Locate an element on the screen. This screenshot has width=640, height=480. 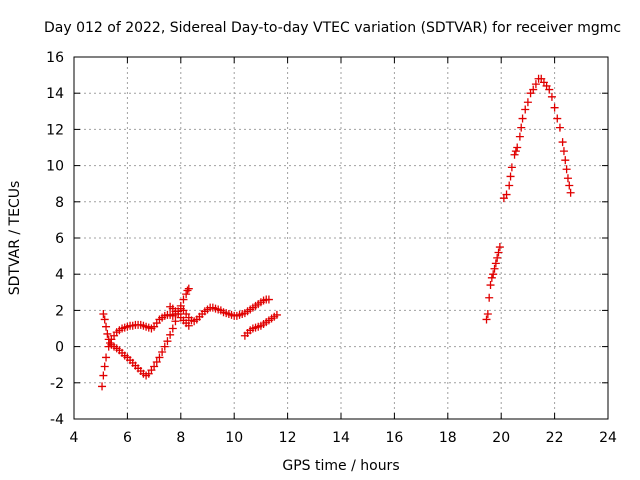
x-tick-label: 16 is located at coordinates (394, 438).